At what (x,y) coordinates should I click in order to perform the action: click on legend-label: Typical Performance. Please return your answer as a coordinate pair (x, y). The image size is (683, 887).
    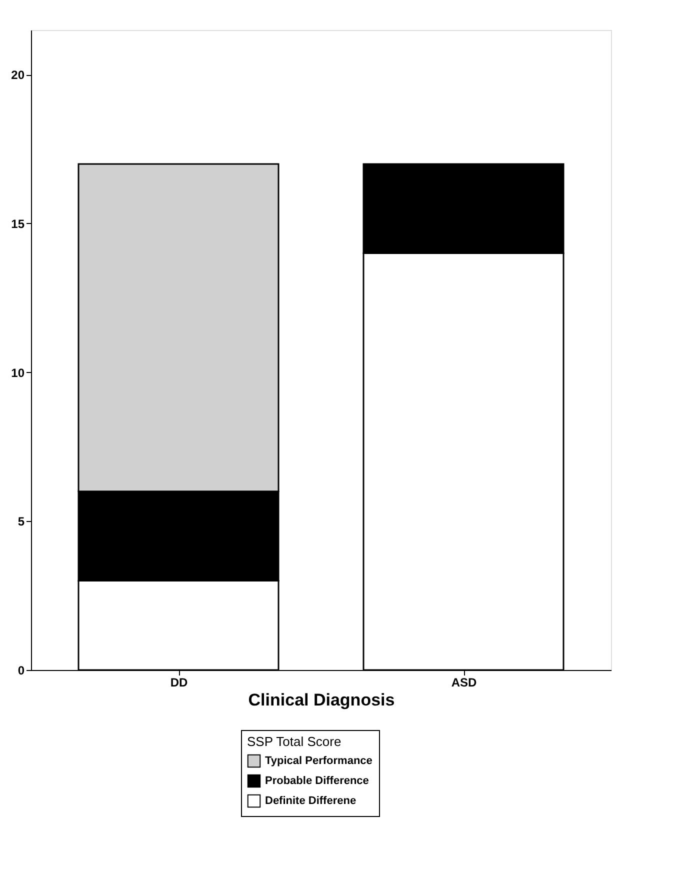
    Looking at the image, I should click on (318, 761).